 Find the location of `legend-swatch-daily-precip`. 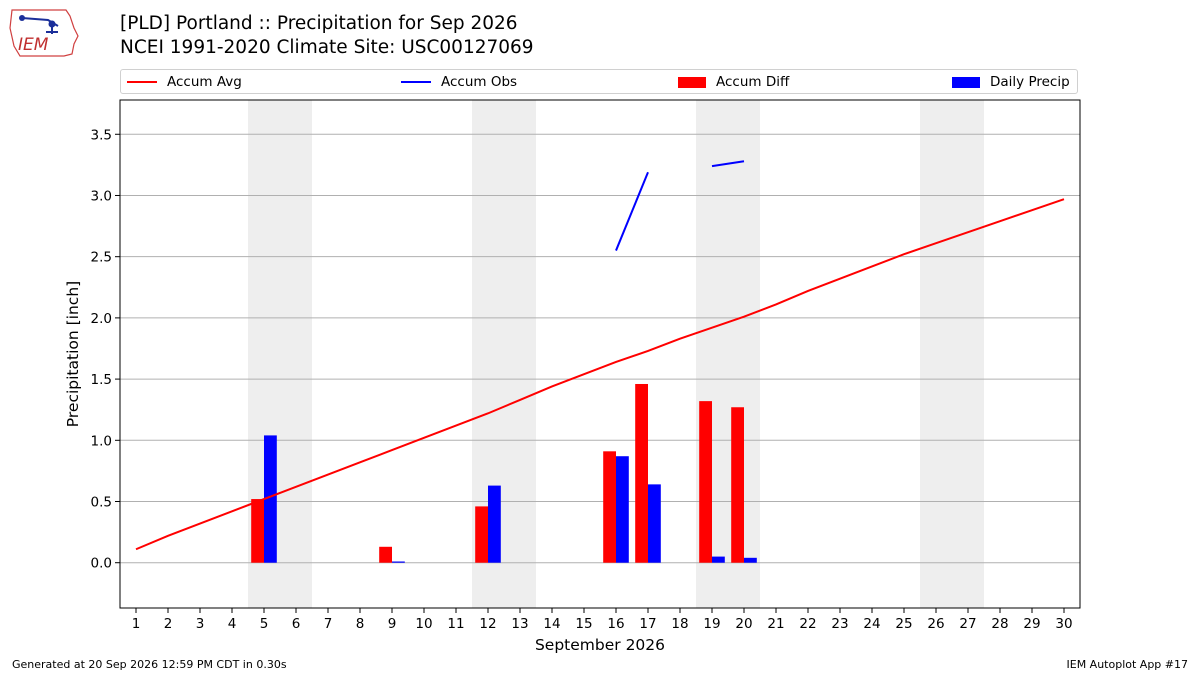

legend-swatch-daily-precip is located at coordinates (966, 82).